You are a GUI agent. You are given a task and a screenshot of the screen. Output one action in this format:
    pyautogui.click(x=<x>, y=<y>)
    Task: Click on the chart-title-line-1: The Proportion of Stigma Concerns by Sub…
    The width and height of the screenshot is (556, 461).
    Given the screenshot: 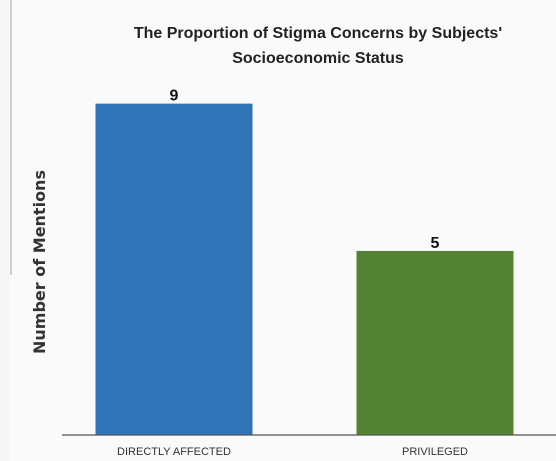 What is the action you would take?
    pyautogui.click(x=318, y=33)
    